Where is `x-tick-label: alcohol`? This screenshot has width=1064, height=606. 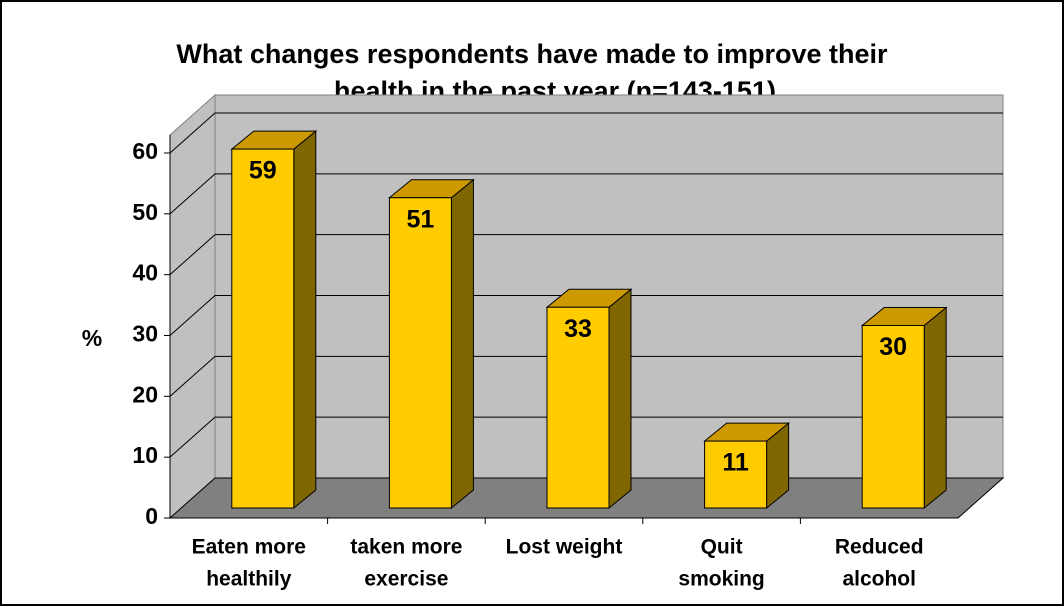
x-tick-label: alcohol is located at coordinates (879, 579).